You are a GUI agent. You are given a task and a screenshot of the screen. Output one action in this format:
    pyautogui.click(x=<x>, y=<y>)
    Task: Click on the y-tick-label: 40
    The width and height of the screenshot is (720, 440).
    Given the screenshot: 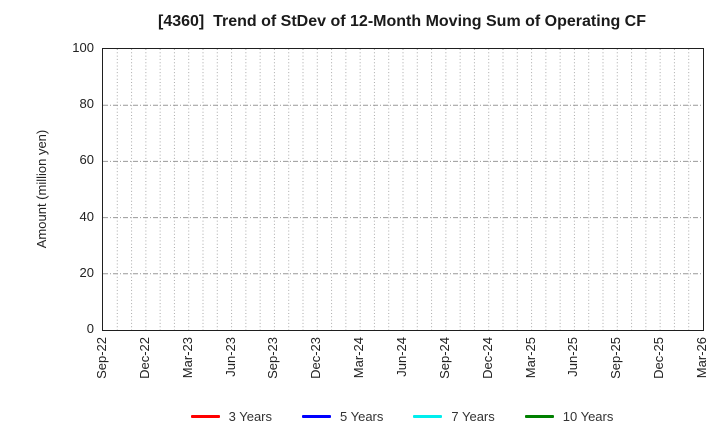 What is the action you would take?
    pyautogui.click(x=86, y=216)
    